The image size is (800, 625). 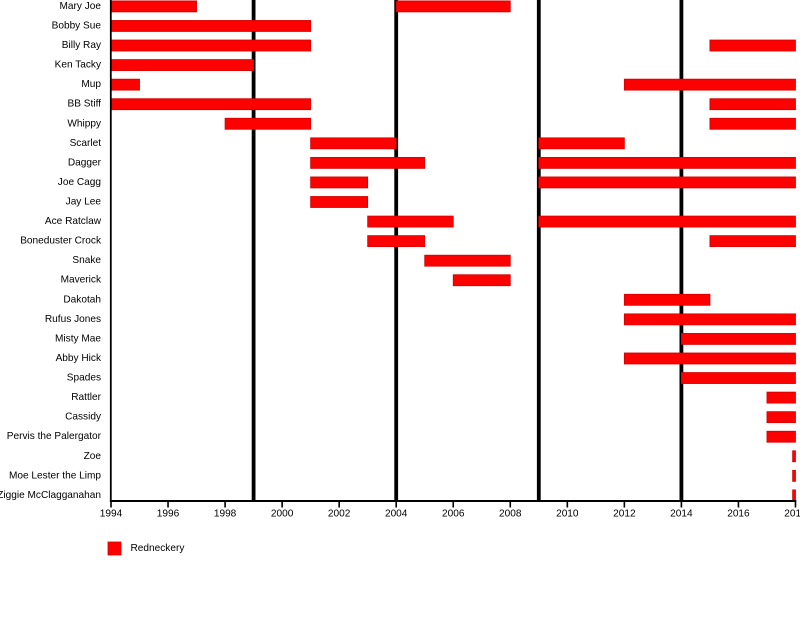 What do you see at coordinates (81, 280) in the screenshot?
I see `row-label: Maverick` at bounding box center [81, 280].